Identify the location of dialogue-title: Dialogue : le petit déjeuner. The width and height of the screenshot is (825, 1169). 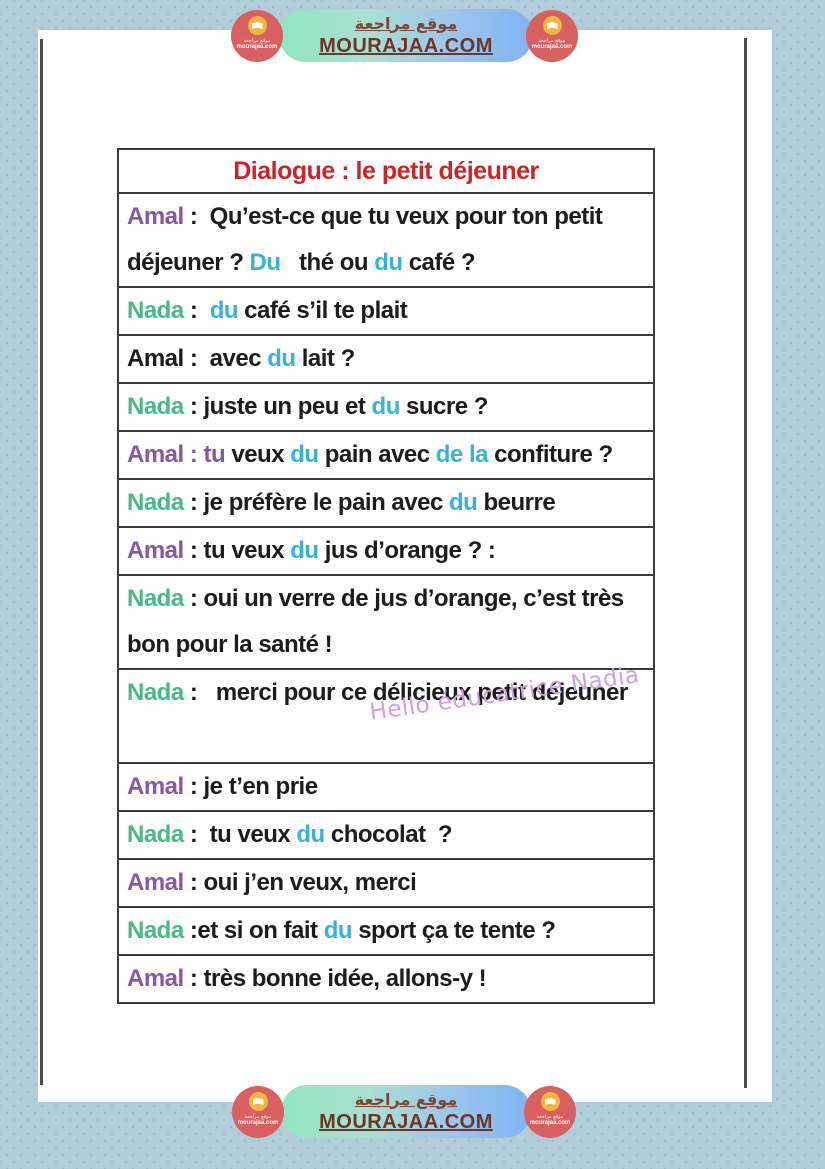
(386, 171).